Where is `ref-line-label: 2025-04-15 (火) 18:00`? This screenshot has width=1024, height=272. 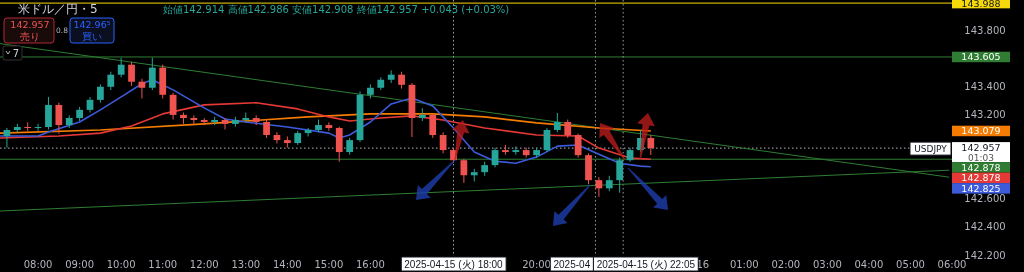 ref-line-label: 2025-04-15 (火) 18:00 is located at coordinates (454, 264).